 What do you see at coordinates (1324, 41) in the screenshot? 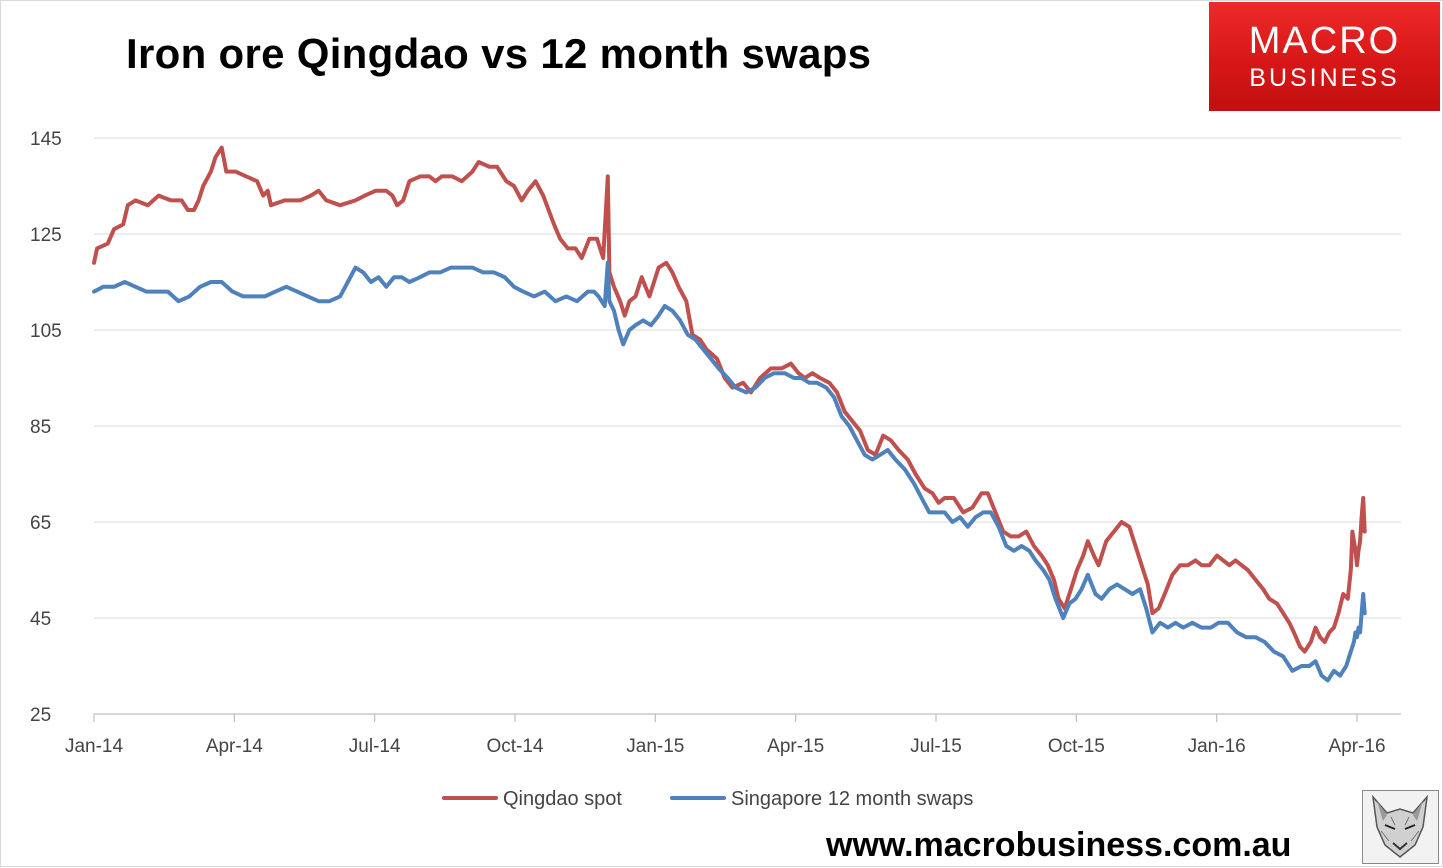
I see `logo-line-macro: MACRO` at bounding box center [1324, 41].